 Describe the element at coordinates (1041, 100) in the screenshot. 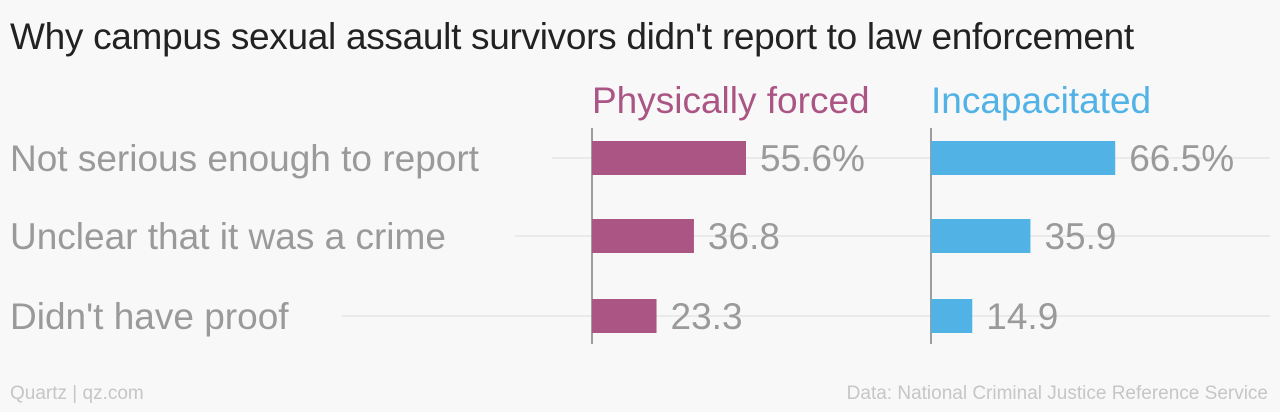

I see `series-title: Incapacitated` at that location.